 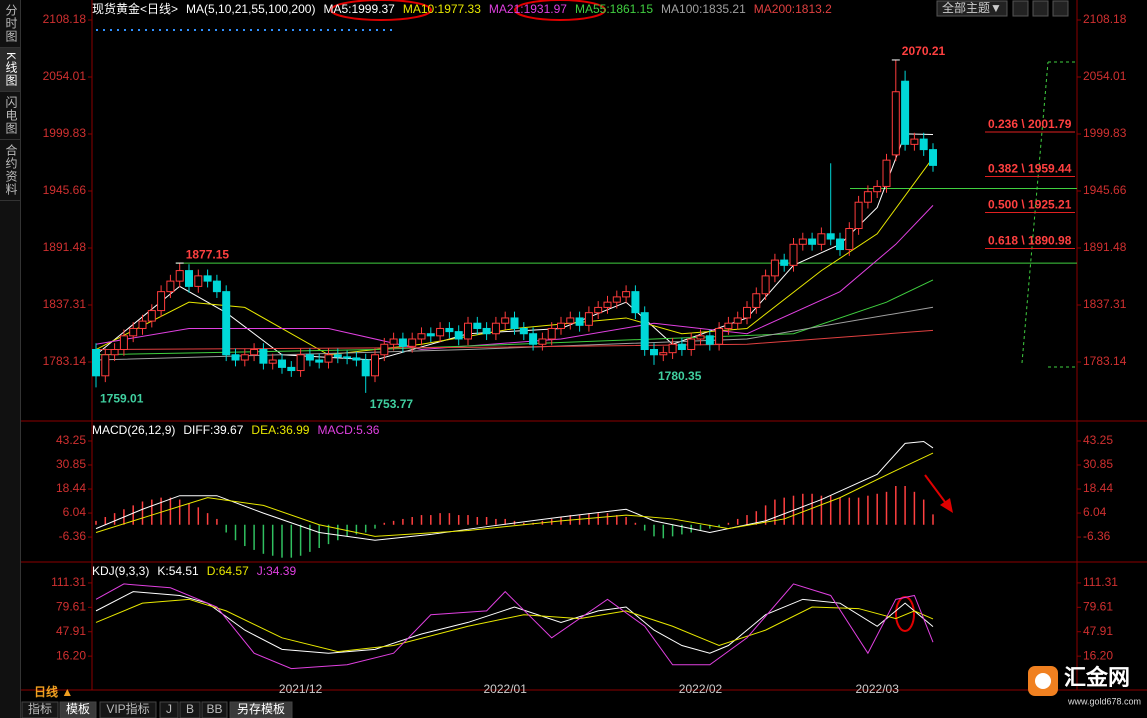 What do you see at coordinates (528, 9) in the screenshot?
I see `legend-entry: MA21:1931.97` at bounding box center [528, 9].